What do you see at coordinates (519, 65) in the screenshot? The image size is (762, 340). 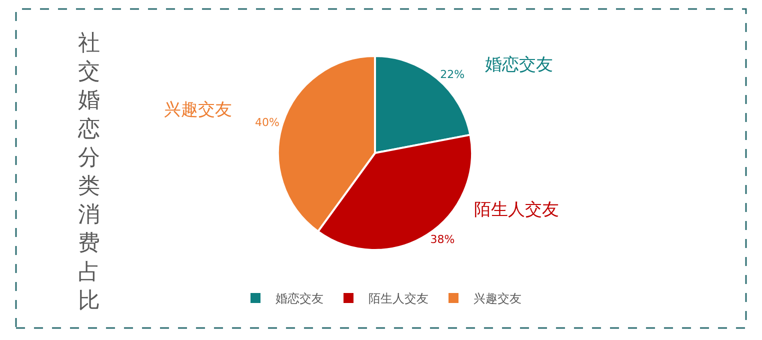 I see `slice-label: 婚恋交友` at bounding box center [519, 65].